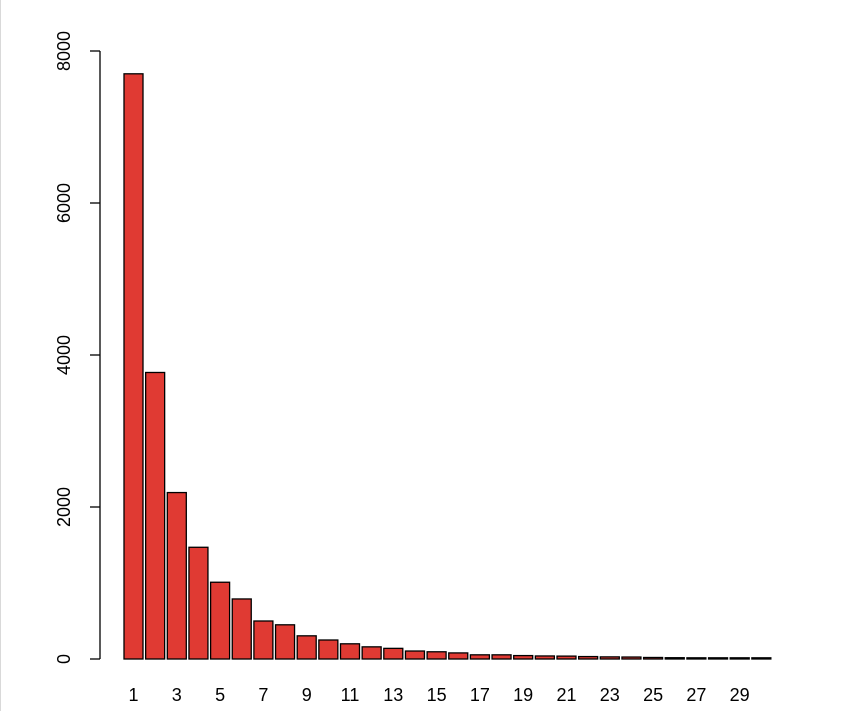 This screenshot has height=711, width=850. What do you see at coordinates (523, 695) in the screenshot?
I see `x-tick-label: 19` at bounding box center [523, 695].